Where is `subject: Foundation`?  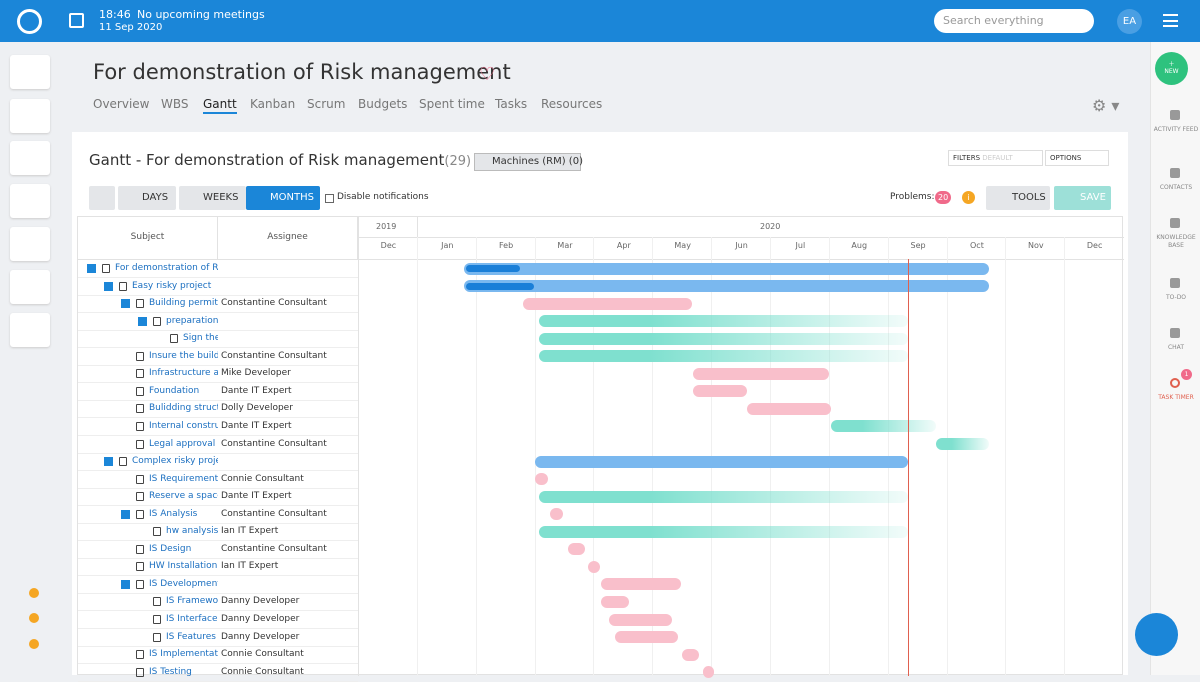 subject: Foundation is located at coordinates (174, 390).